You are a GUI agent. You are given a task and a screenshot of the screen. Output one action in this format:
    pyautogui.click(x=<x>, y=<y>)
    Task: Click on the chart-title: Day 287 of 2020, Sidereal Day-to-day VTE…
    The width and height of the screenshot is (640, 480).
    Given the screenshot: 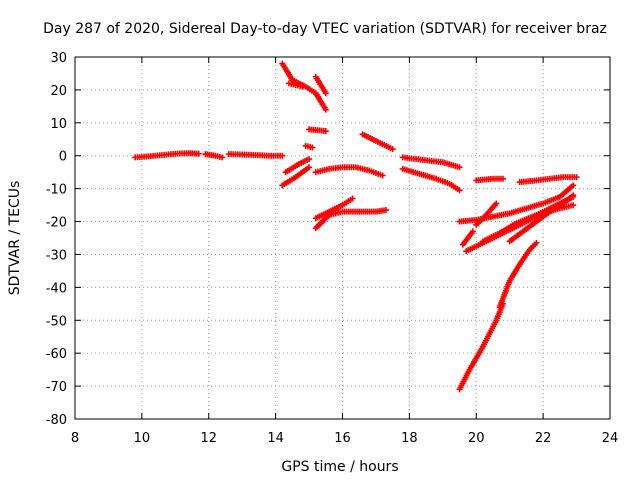 What is the action you would take?
    pyautogui.click(x=325, y=29)
    